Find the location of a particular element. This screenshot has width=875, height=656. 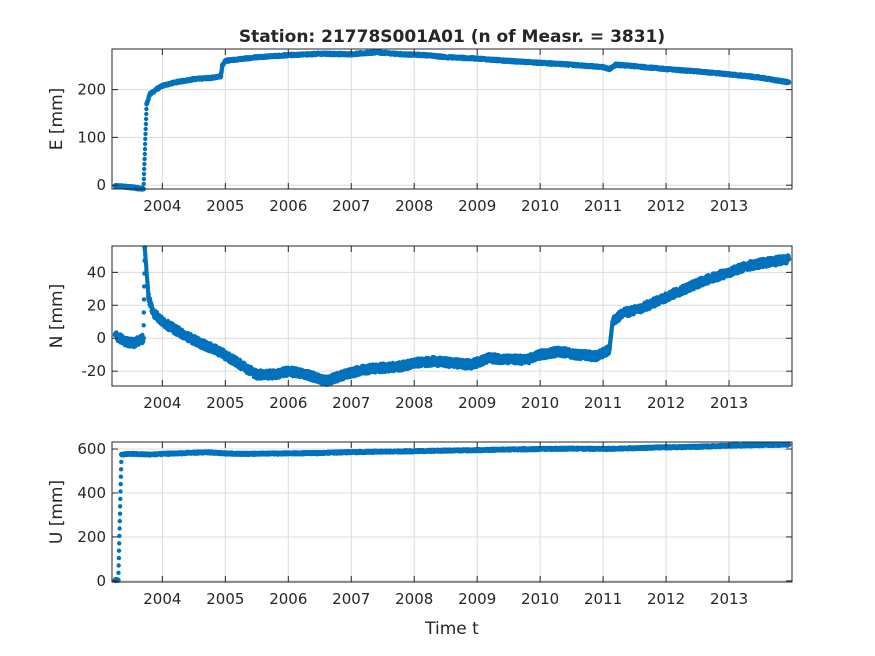

y-tick-label: 100 is located at coordinates (91, 137).